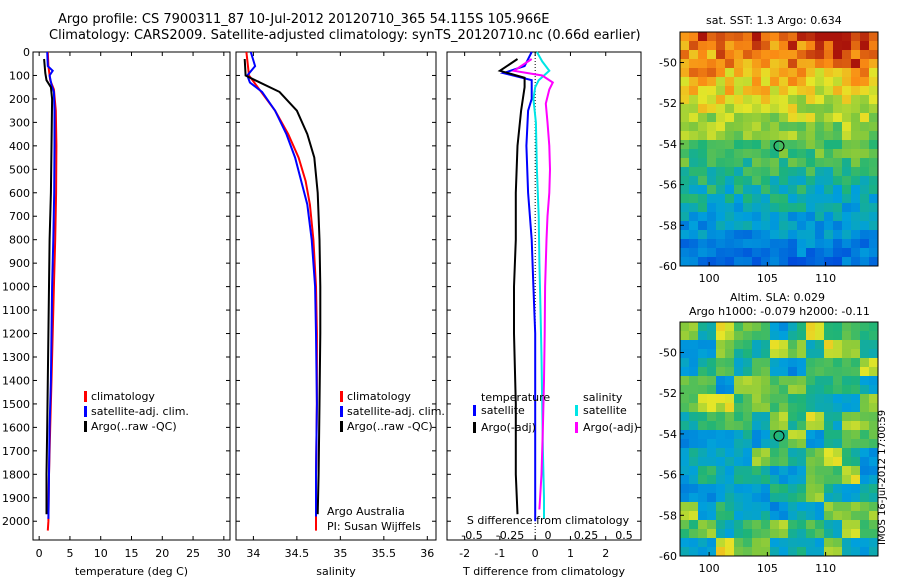 The width and height of the screenshot is (900, 580). What do you see at coordinates (131, 571) in the screenshot?
I see `temp-xlabel: temperature (deg C)` at bounding box center [131, 571].